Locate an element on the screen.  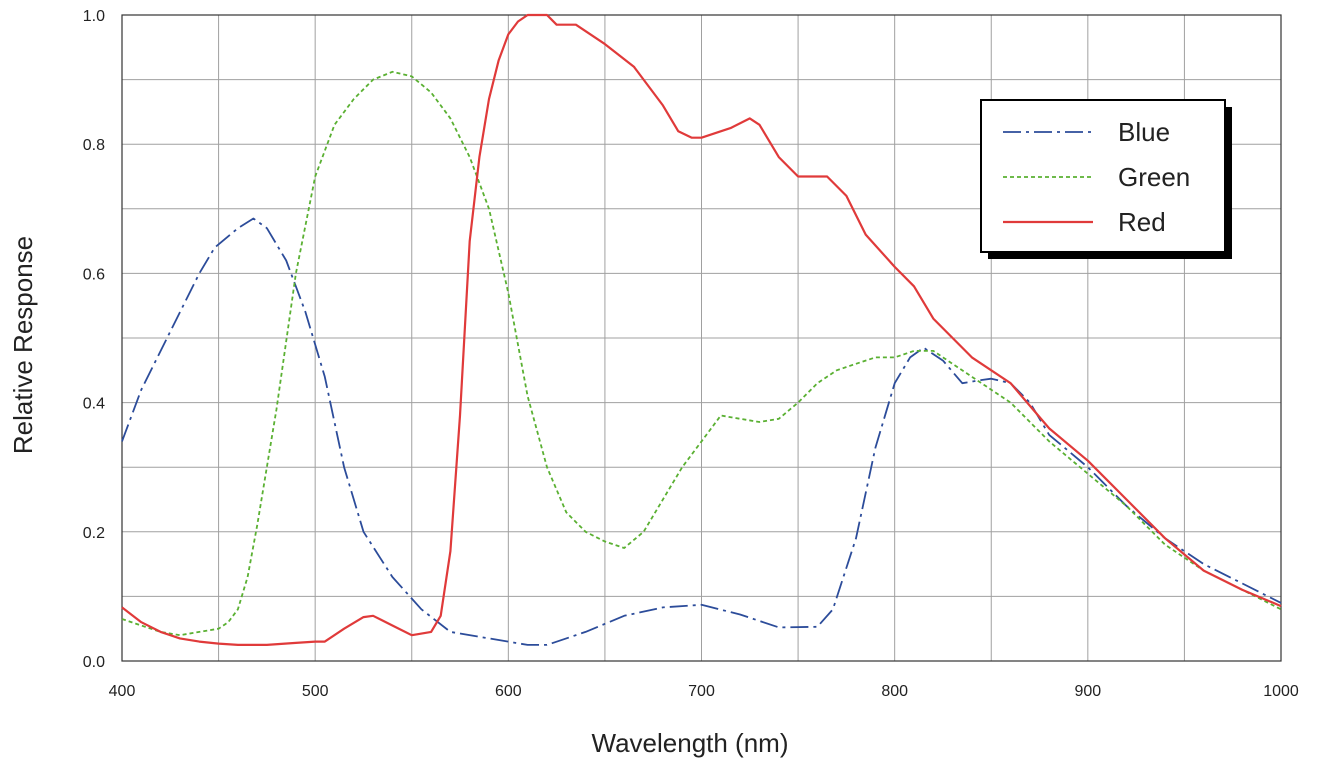
legend-items: Blue Green Red is located at coordinates (1096, 177).